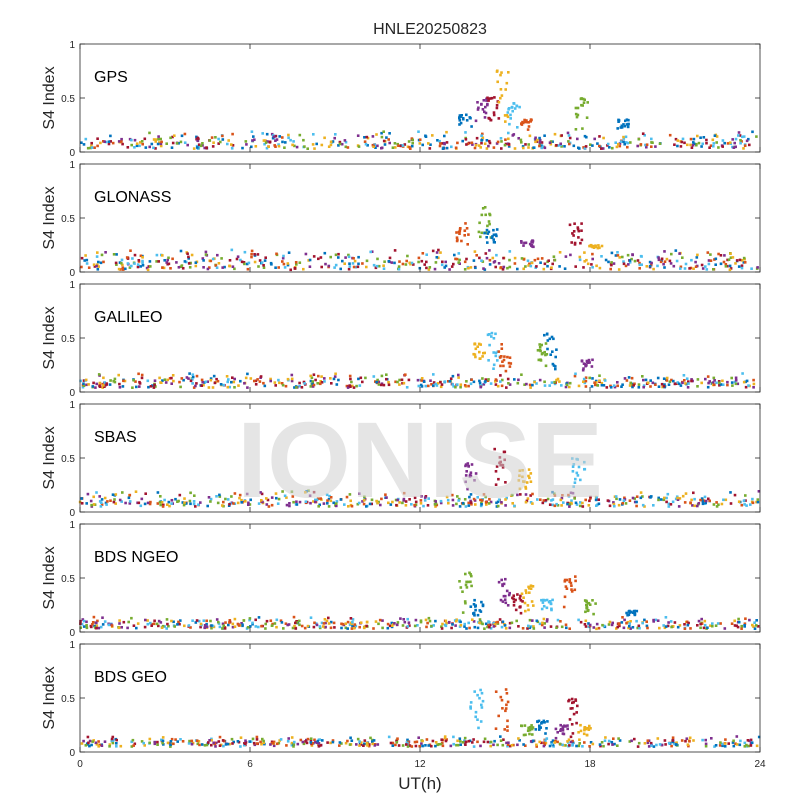  I want to click on data-points, so click(420, 718).